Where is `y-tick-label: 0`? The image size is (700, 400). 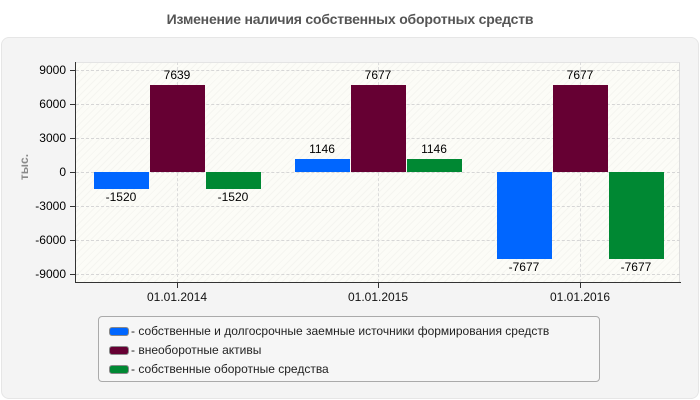
y-tick-label: 0 is located at coordinates (62, 172).